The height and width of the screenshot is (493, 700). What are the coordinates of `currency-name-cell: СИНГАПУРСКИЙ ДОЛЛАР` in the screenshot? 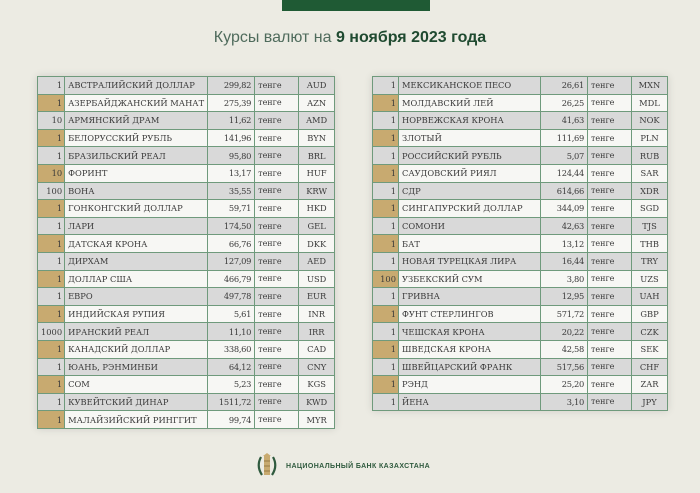 It's located at (469, 208).